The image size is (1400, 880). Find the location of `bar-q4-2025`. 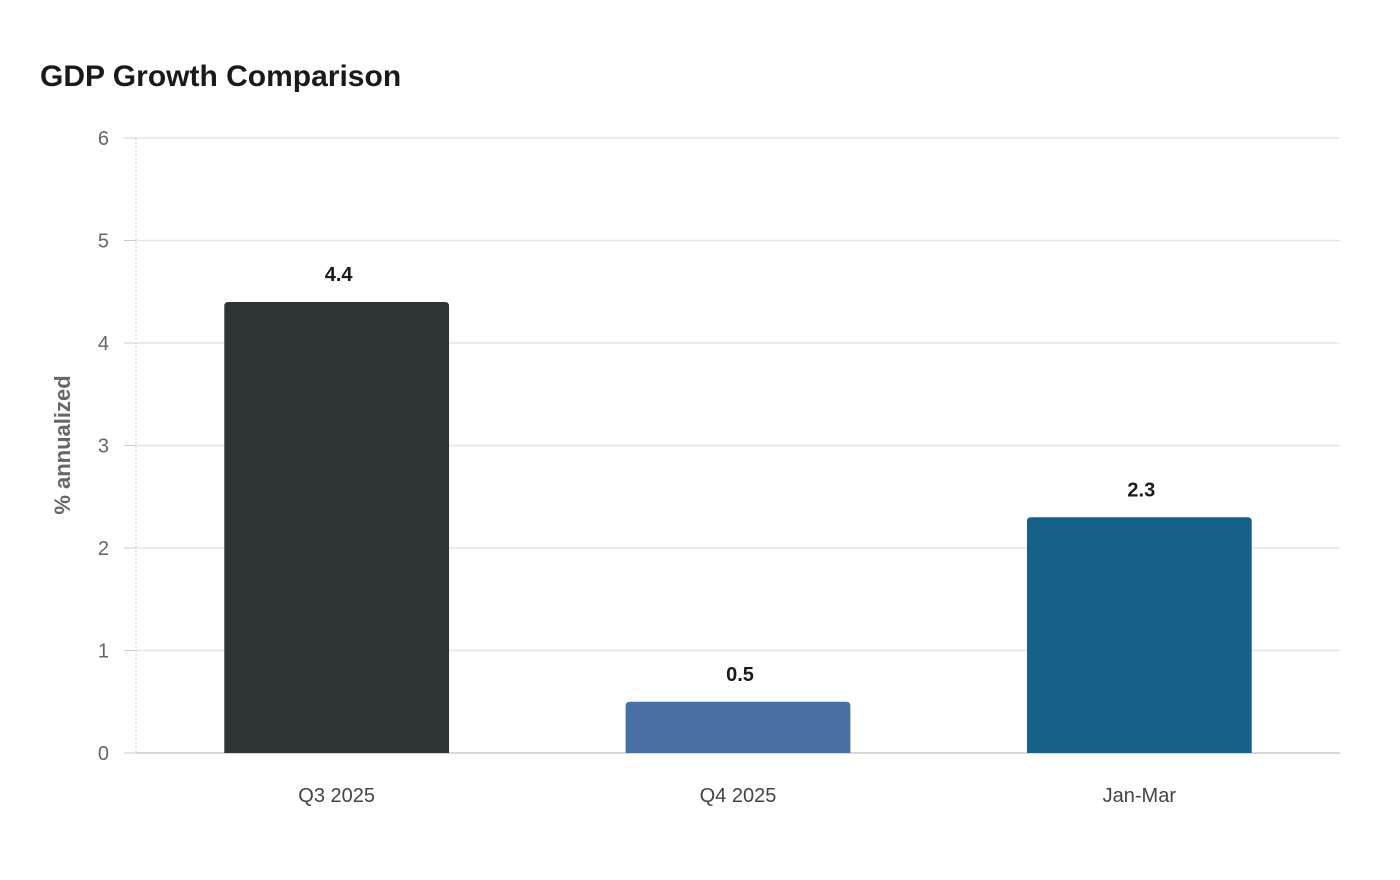

bar-q4-2025 is located at coordinates (738, 727).